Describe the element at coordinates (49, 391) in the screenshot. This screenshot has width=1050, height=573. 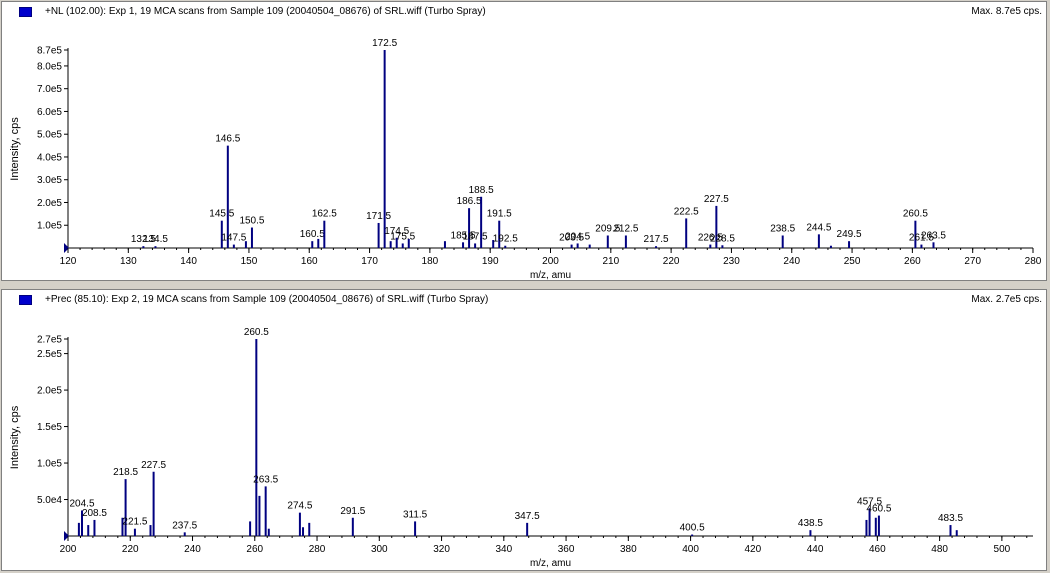
I see `y-tick-label: 2.0e5` at that location.